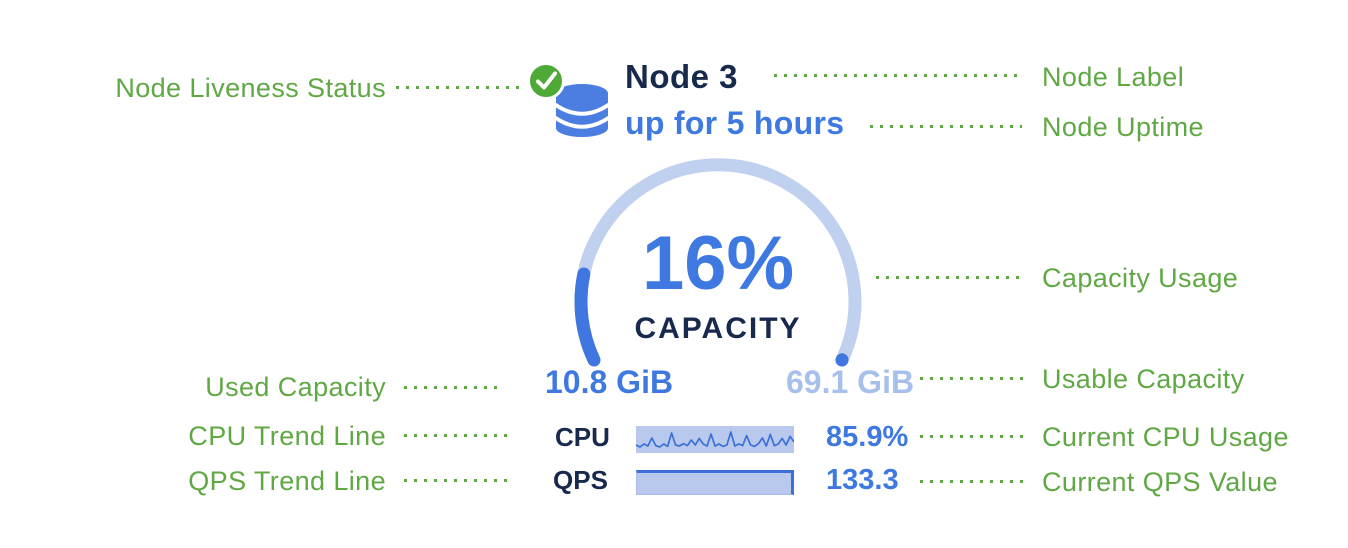  I want to click on node-uptime: up for 5 hours, so click(735, 123).